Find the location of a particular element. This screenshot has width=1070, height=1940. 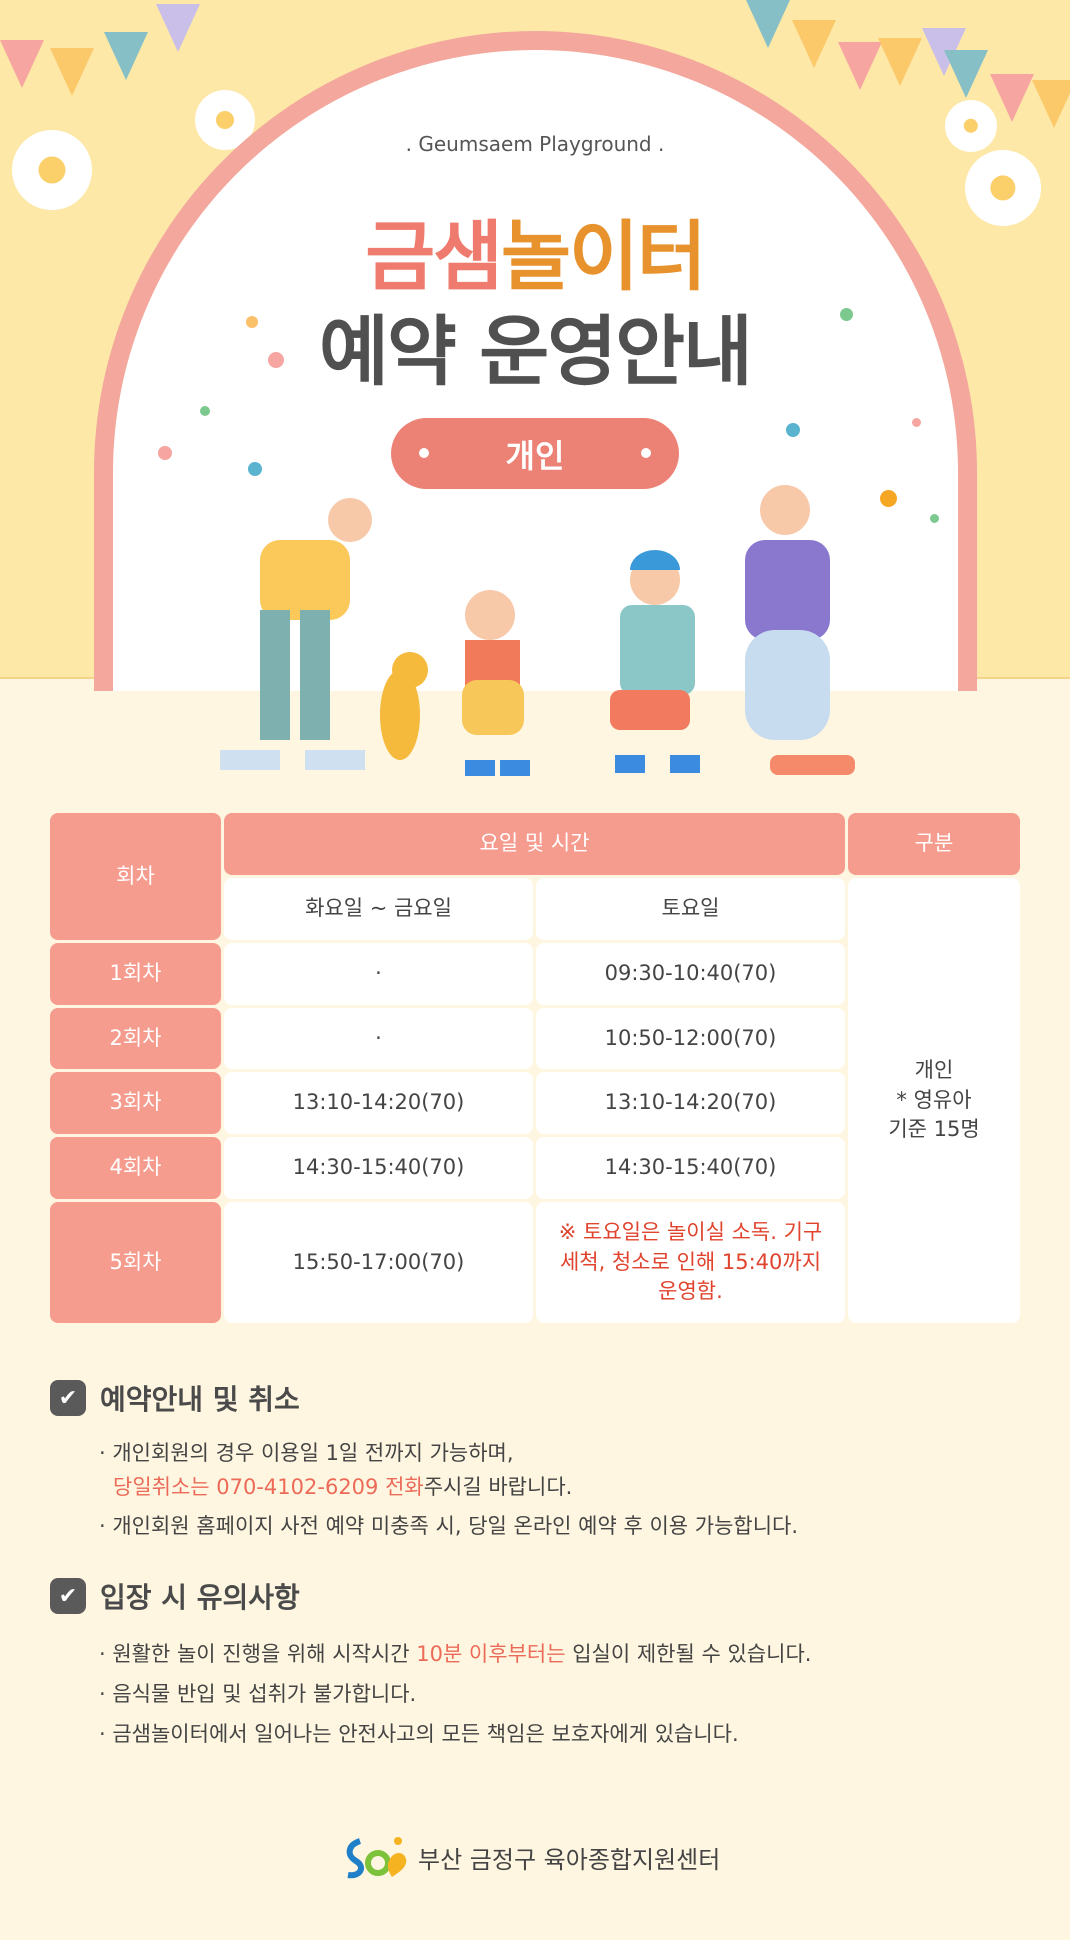

weekday-cell: 14:30-15:40(70) is located at coordinates (378, 1168).